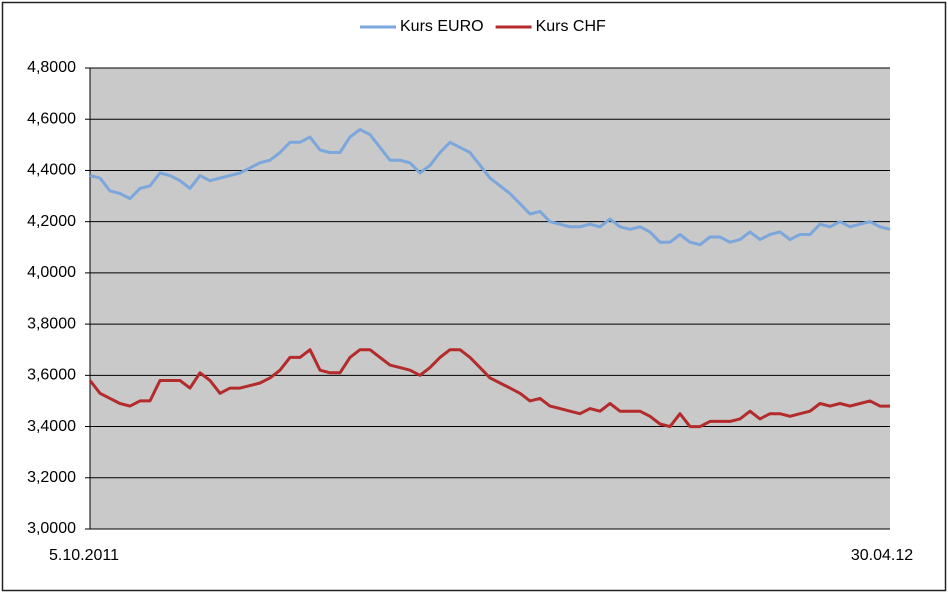 The image size is (948, 598). I want to click on y-tick-label: 4,4000, so click(51, 170).